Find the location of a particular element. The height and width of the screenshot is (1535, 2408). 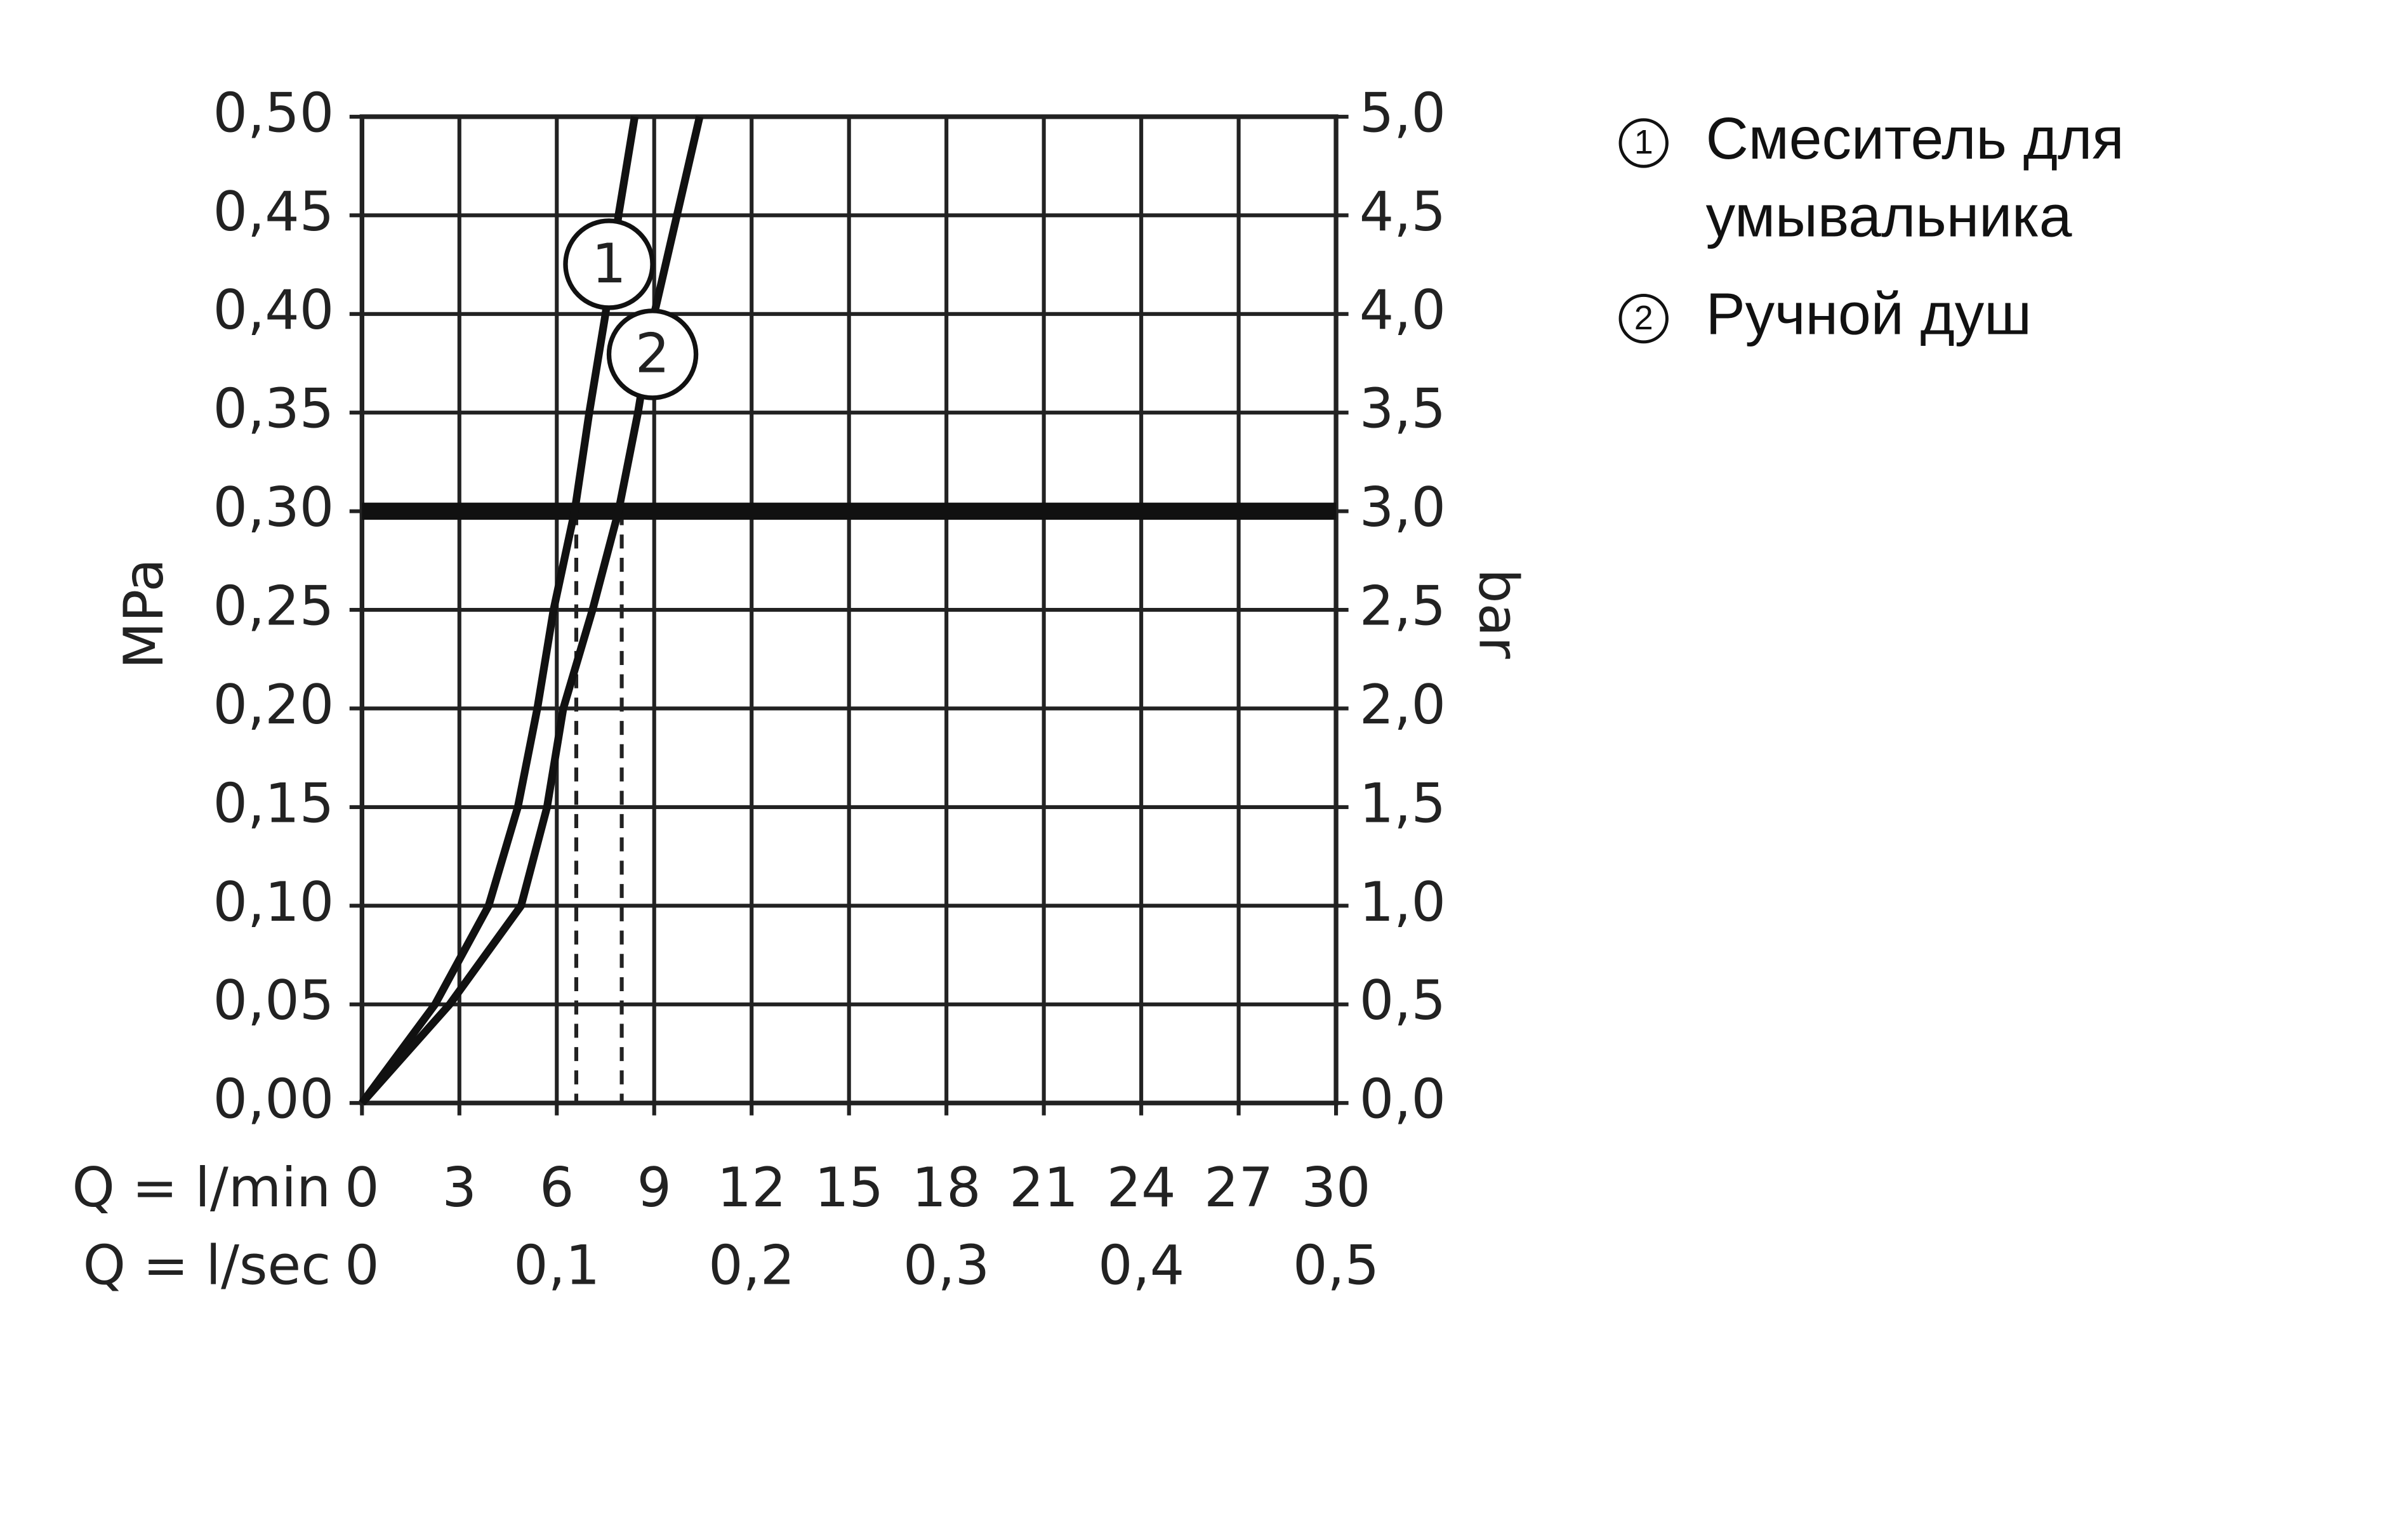

y-tick-label: 0,10 is located at coordinates (273, 902).